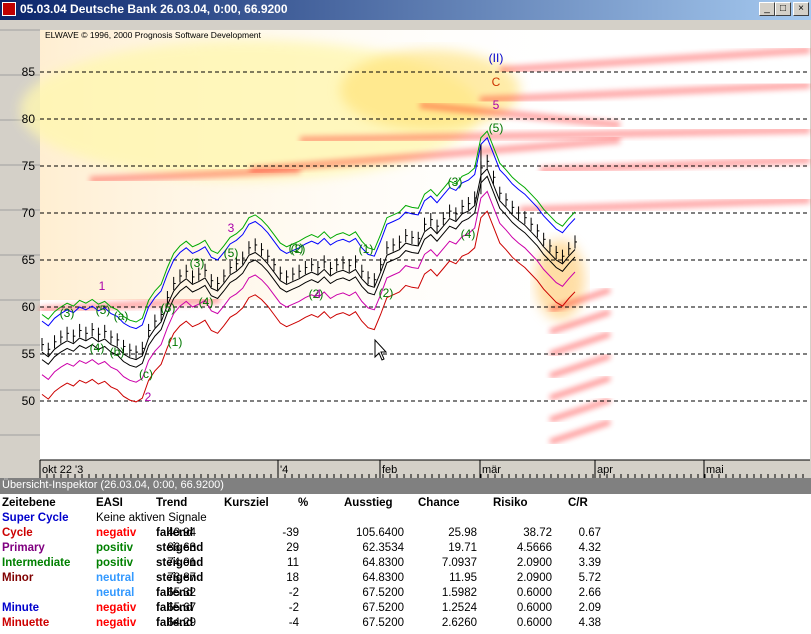 Image resolution: width=811 pixels, height=634 pixels. What do you see at coordinates (389, 470) in the screenshot?
I see `x-tick-label: feb` at bounding box center [389, 470].